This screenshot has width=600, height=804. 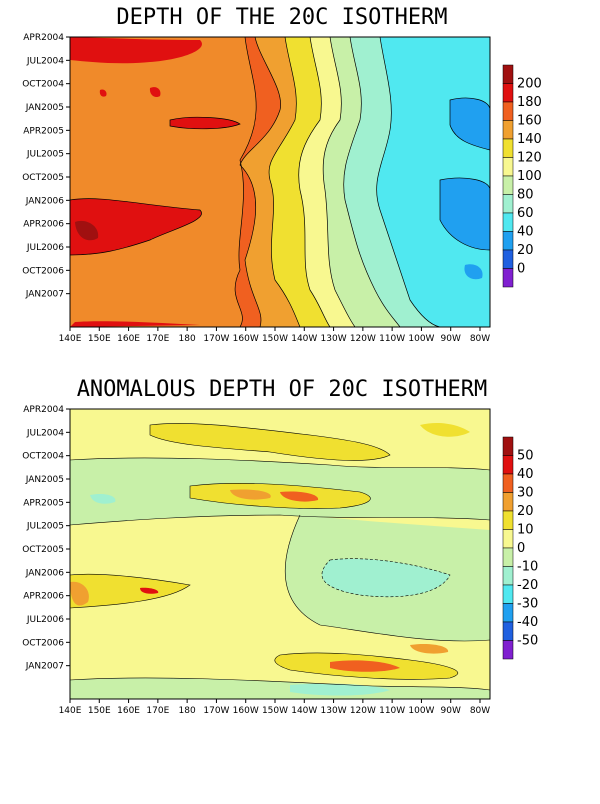 I want to click on colorbar-label: 30, so click(x=525, y=493).